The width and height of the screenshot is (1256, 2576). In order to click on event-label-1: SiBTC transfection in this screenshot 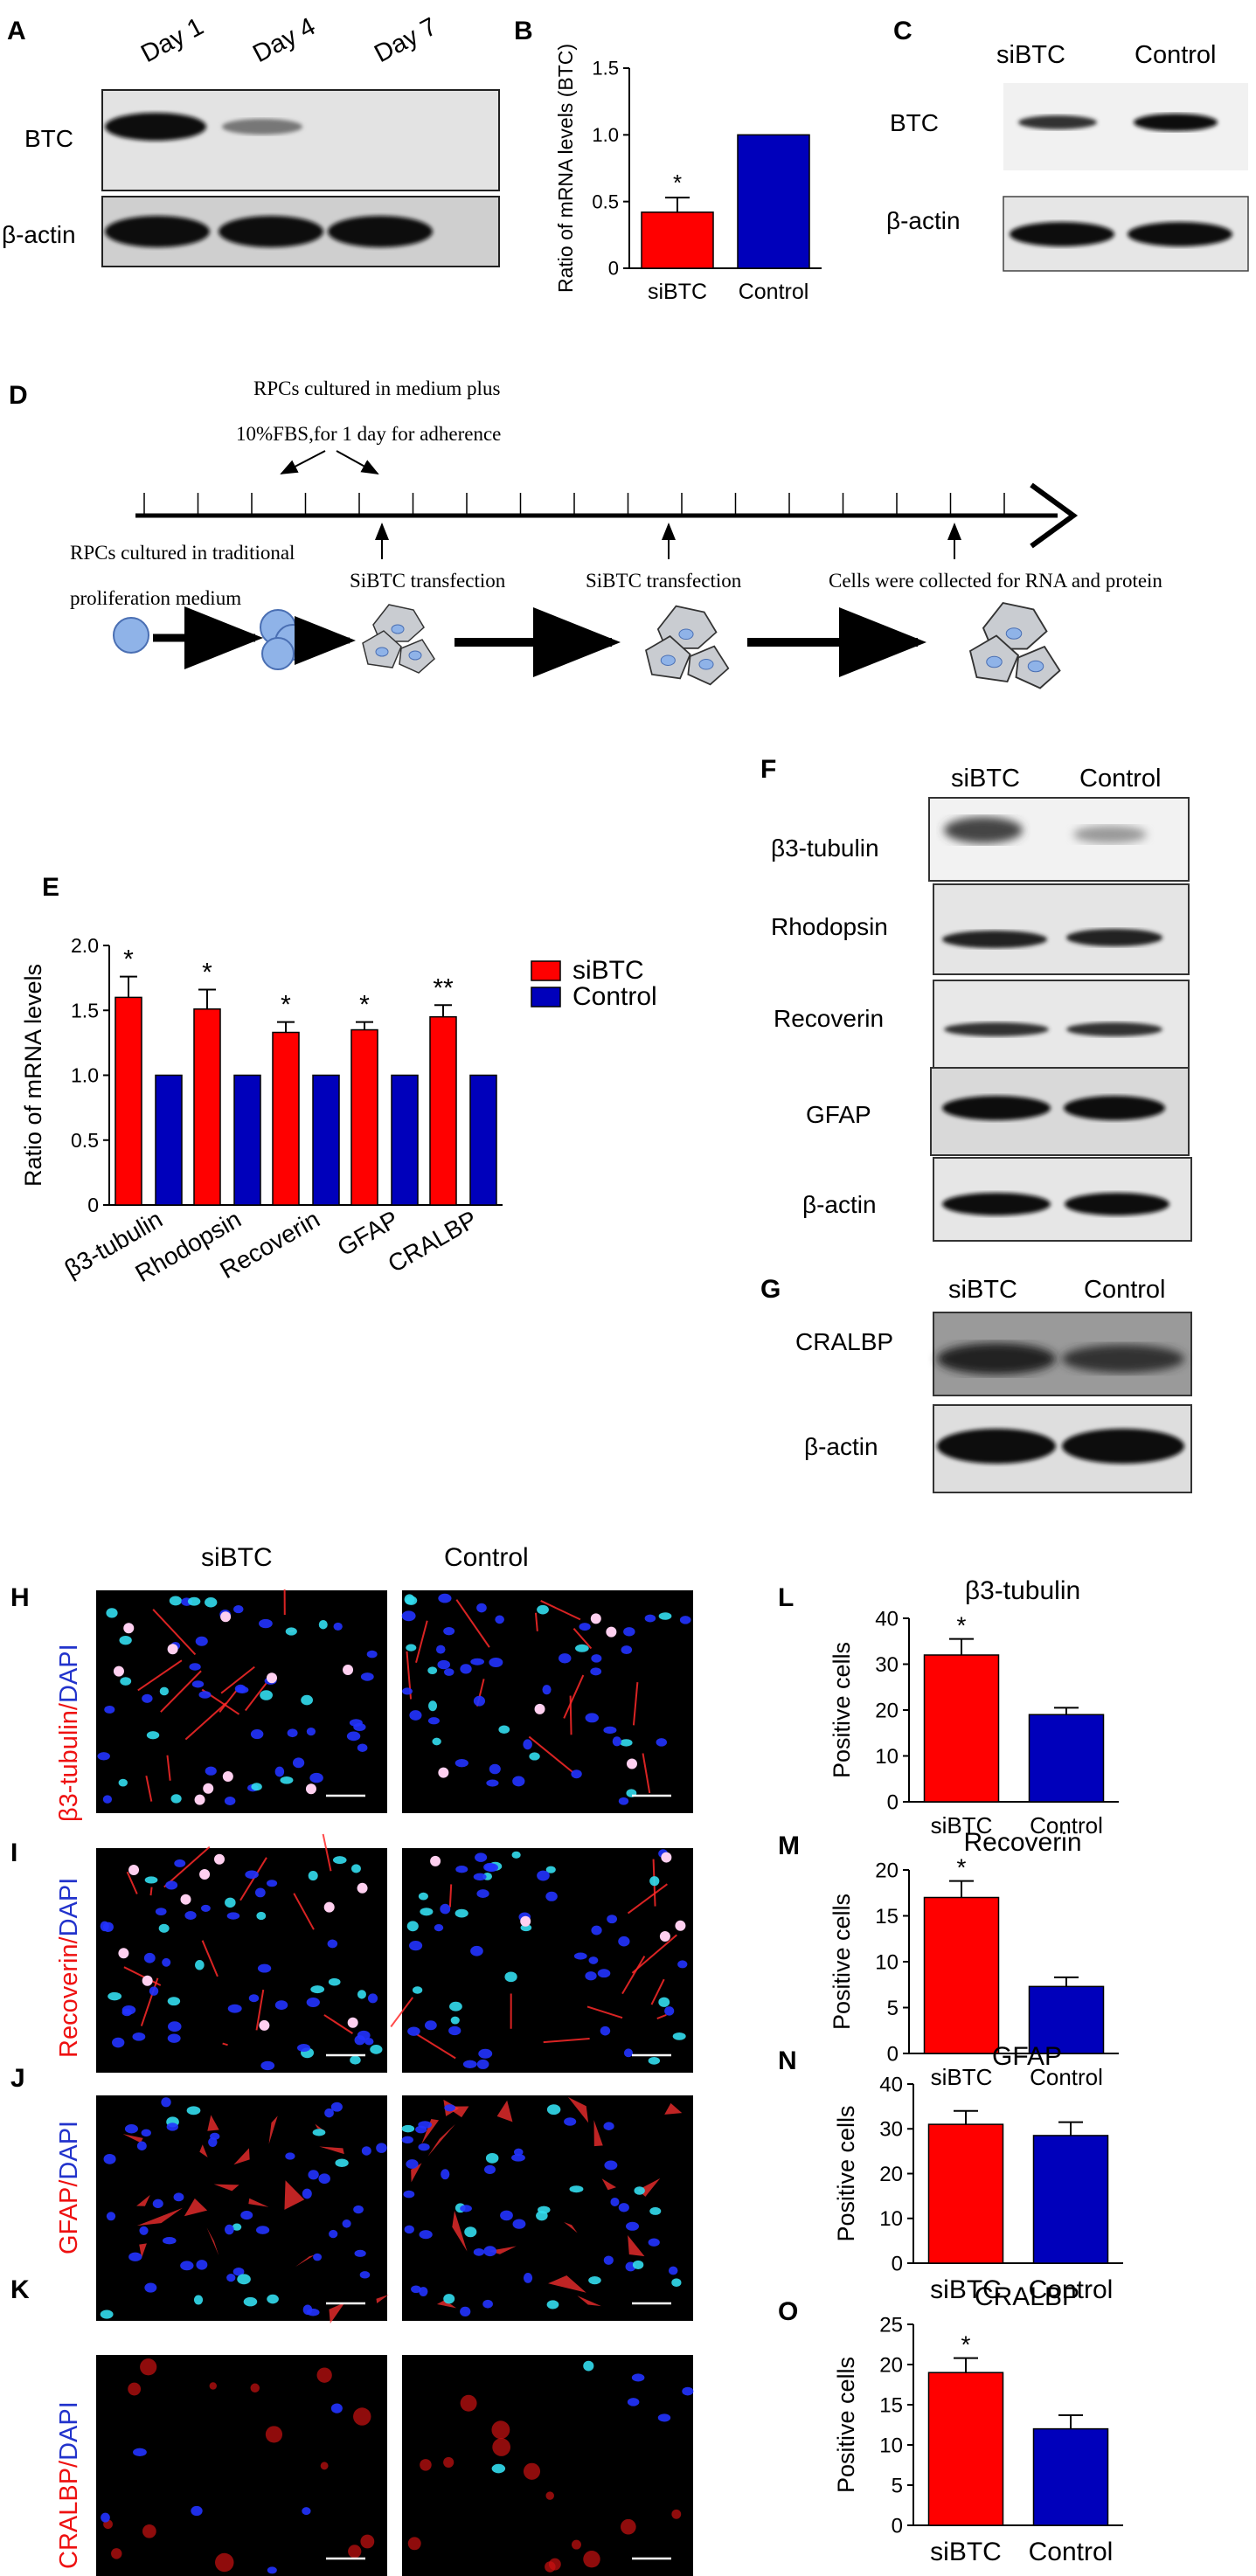, I will do `click(428, 581)`.